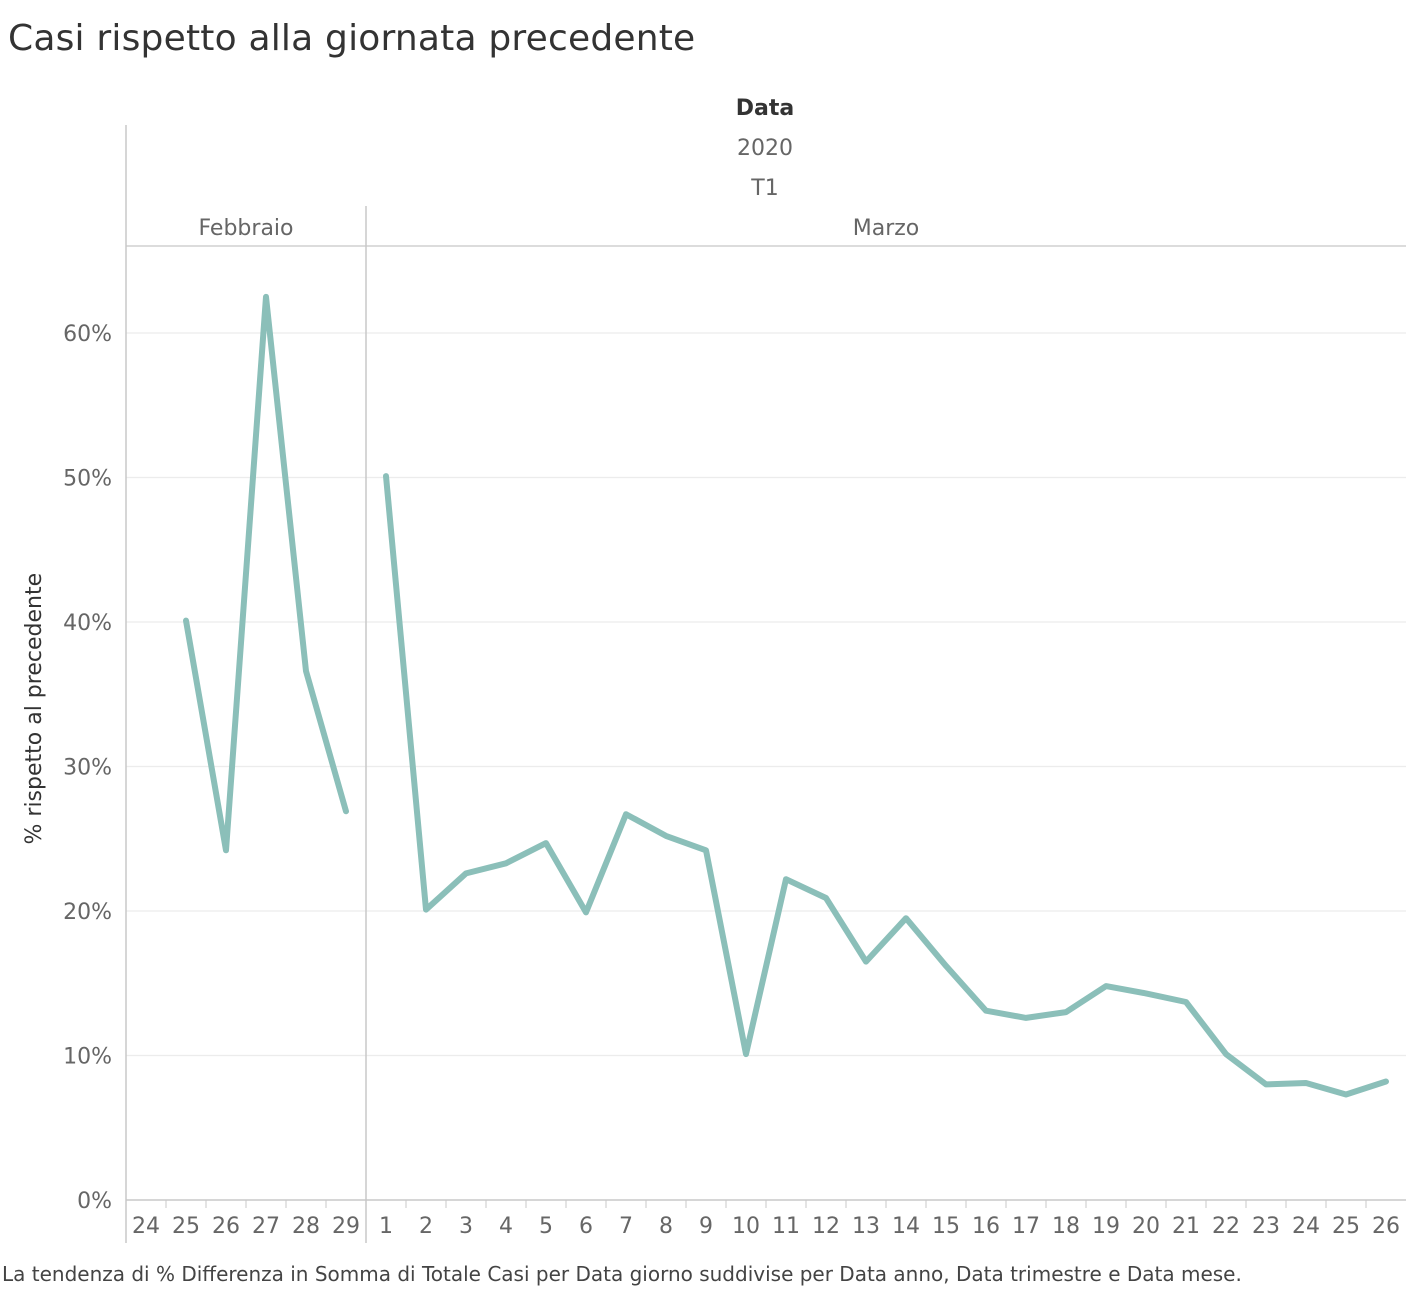 This screenshot has width=1410, height=1294. I want to click on x-tick-label: 20, so click(1146, 1226).